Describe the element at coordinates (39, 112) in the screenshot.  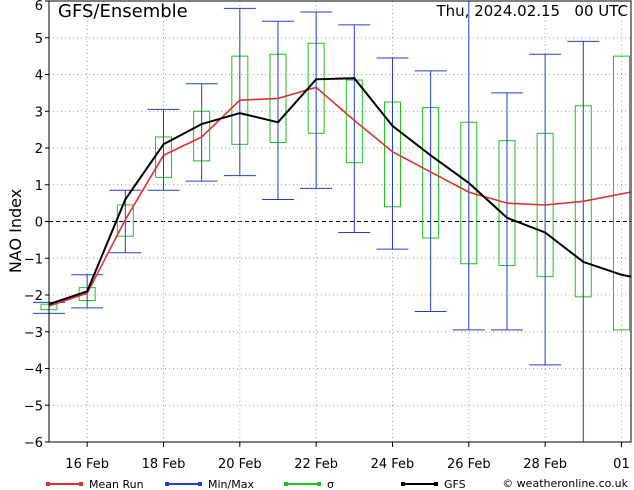
I see `y-tick-label: 3` at that location.